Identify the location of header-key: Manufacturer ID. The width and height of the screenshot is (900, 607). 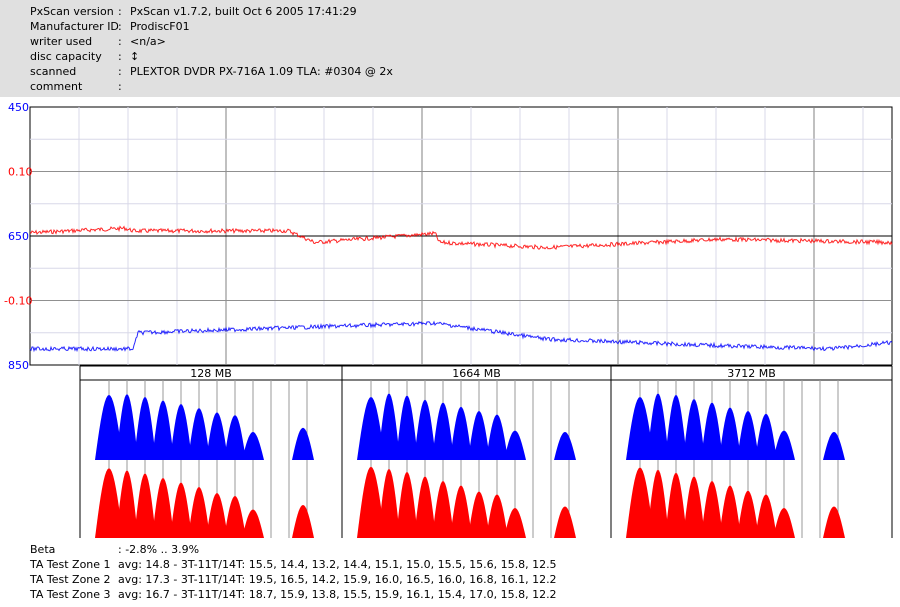
(74, 26).